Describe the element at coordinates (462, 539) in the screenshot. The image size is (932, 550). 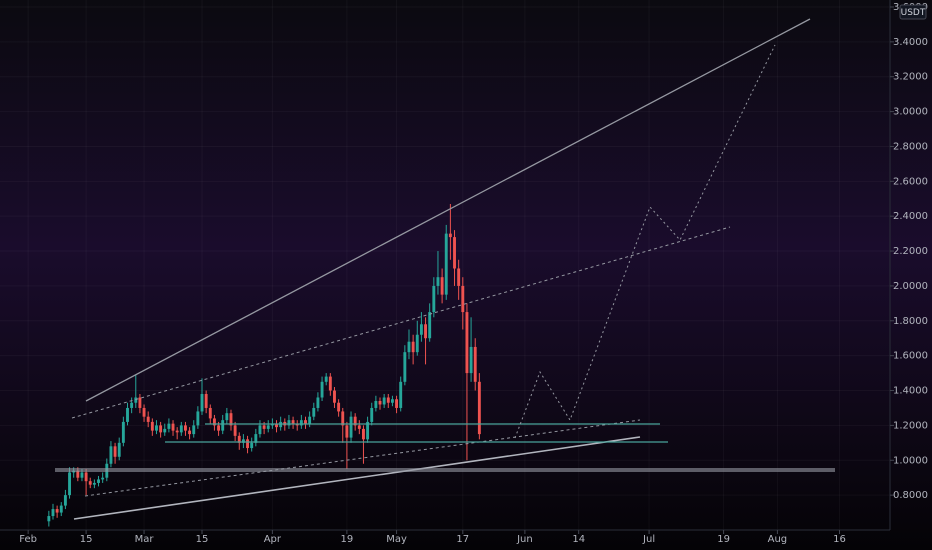
I see `x-tick-label: 17` at that location.